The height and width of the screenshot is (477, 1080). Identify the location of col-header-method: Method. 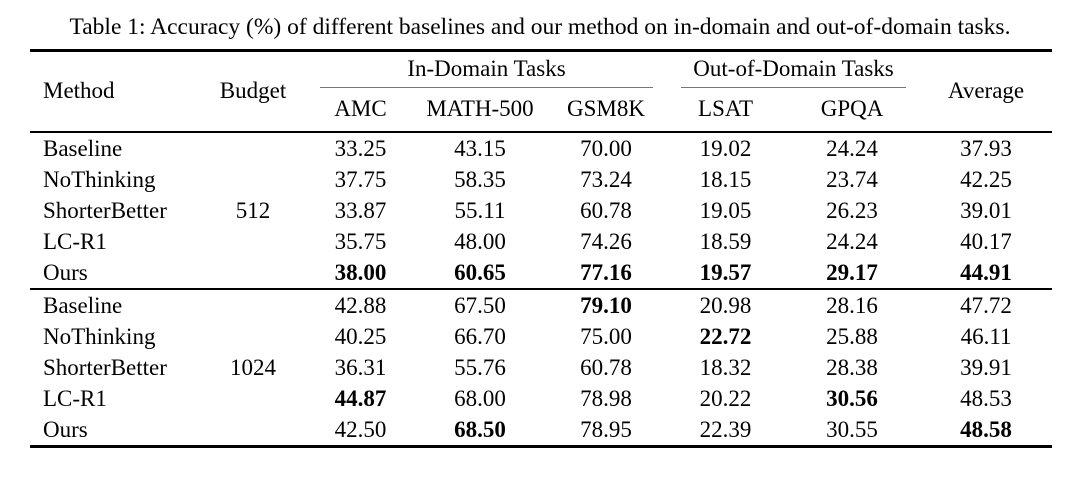
(115, 91).